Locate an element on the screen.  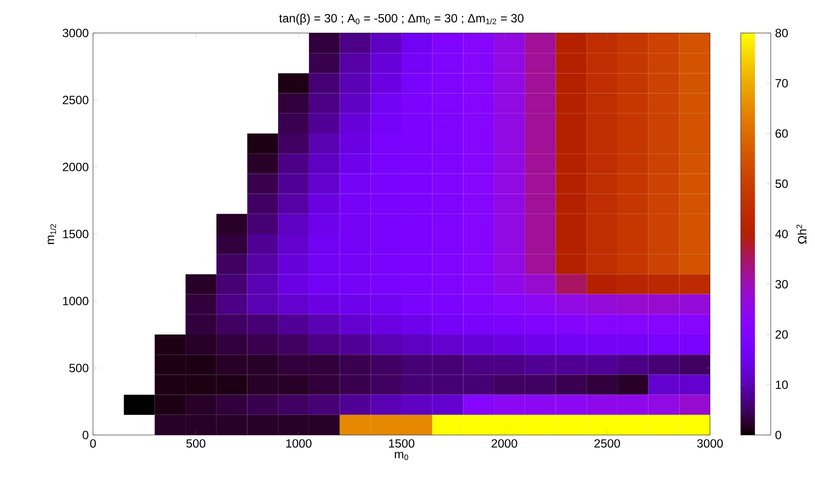
y-tick-label: 3000 is located at coordinates (75, 33).